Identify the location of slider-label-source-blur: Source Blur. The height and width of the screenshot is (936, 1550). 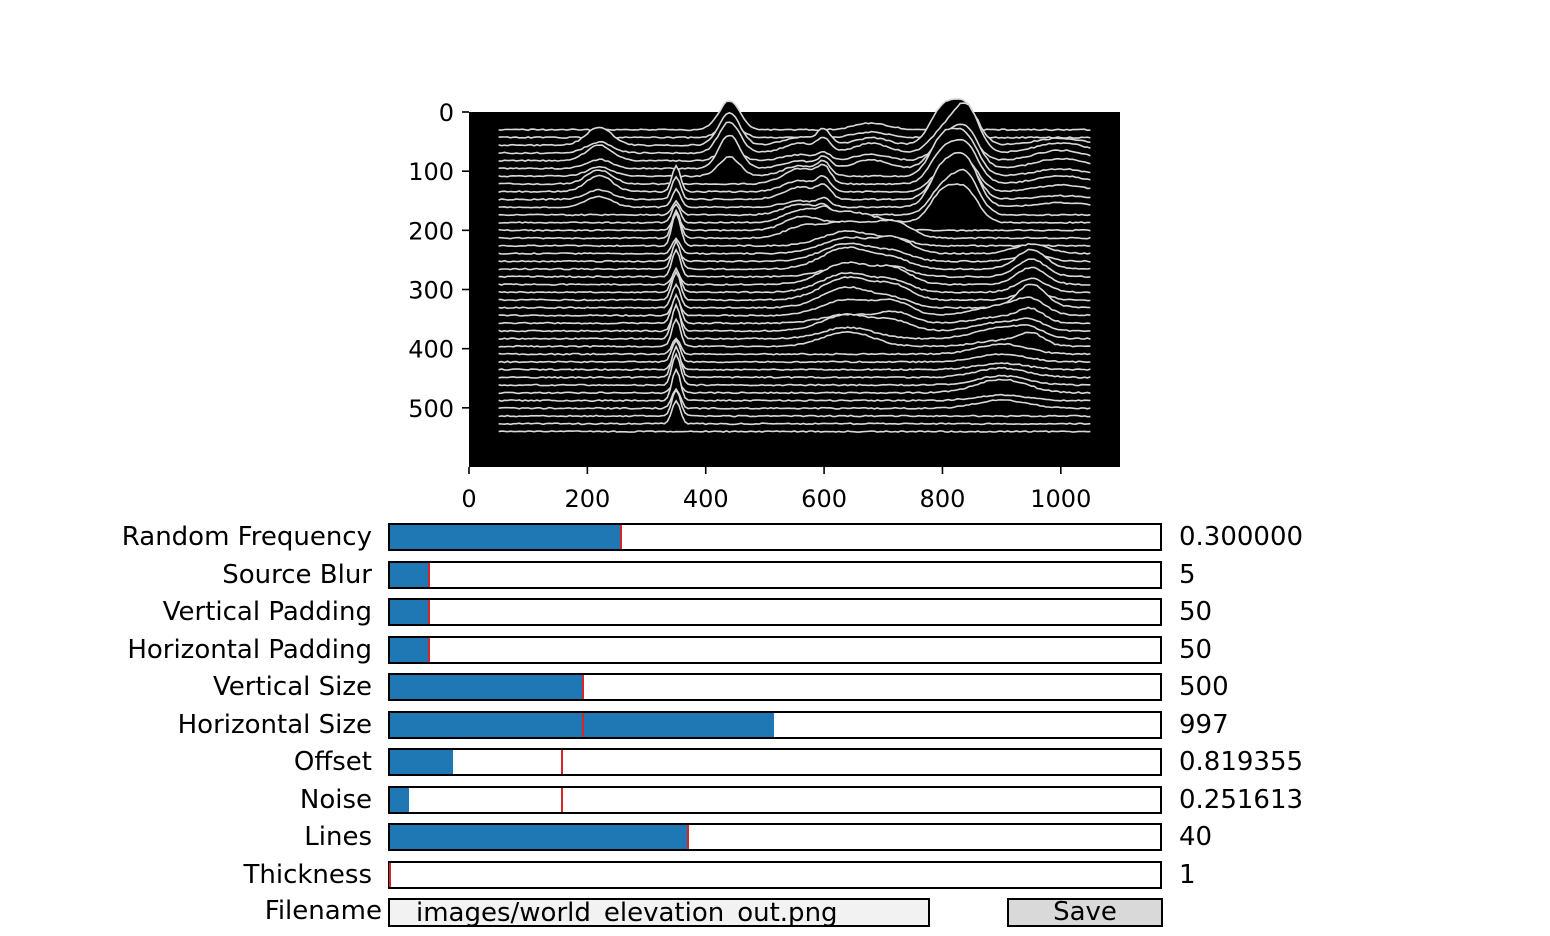
(297, 574).